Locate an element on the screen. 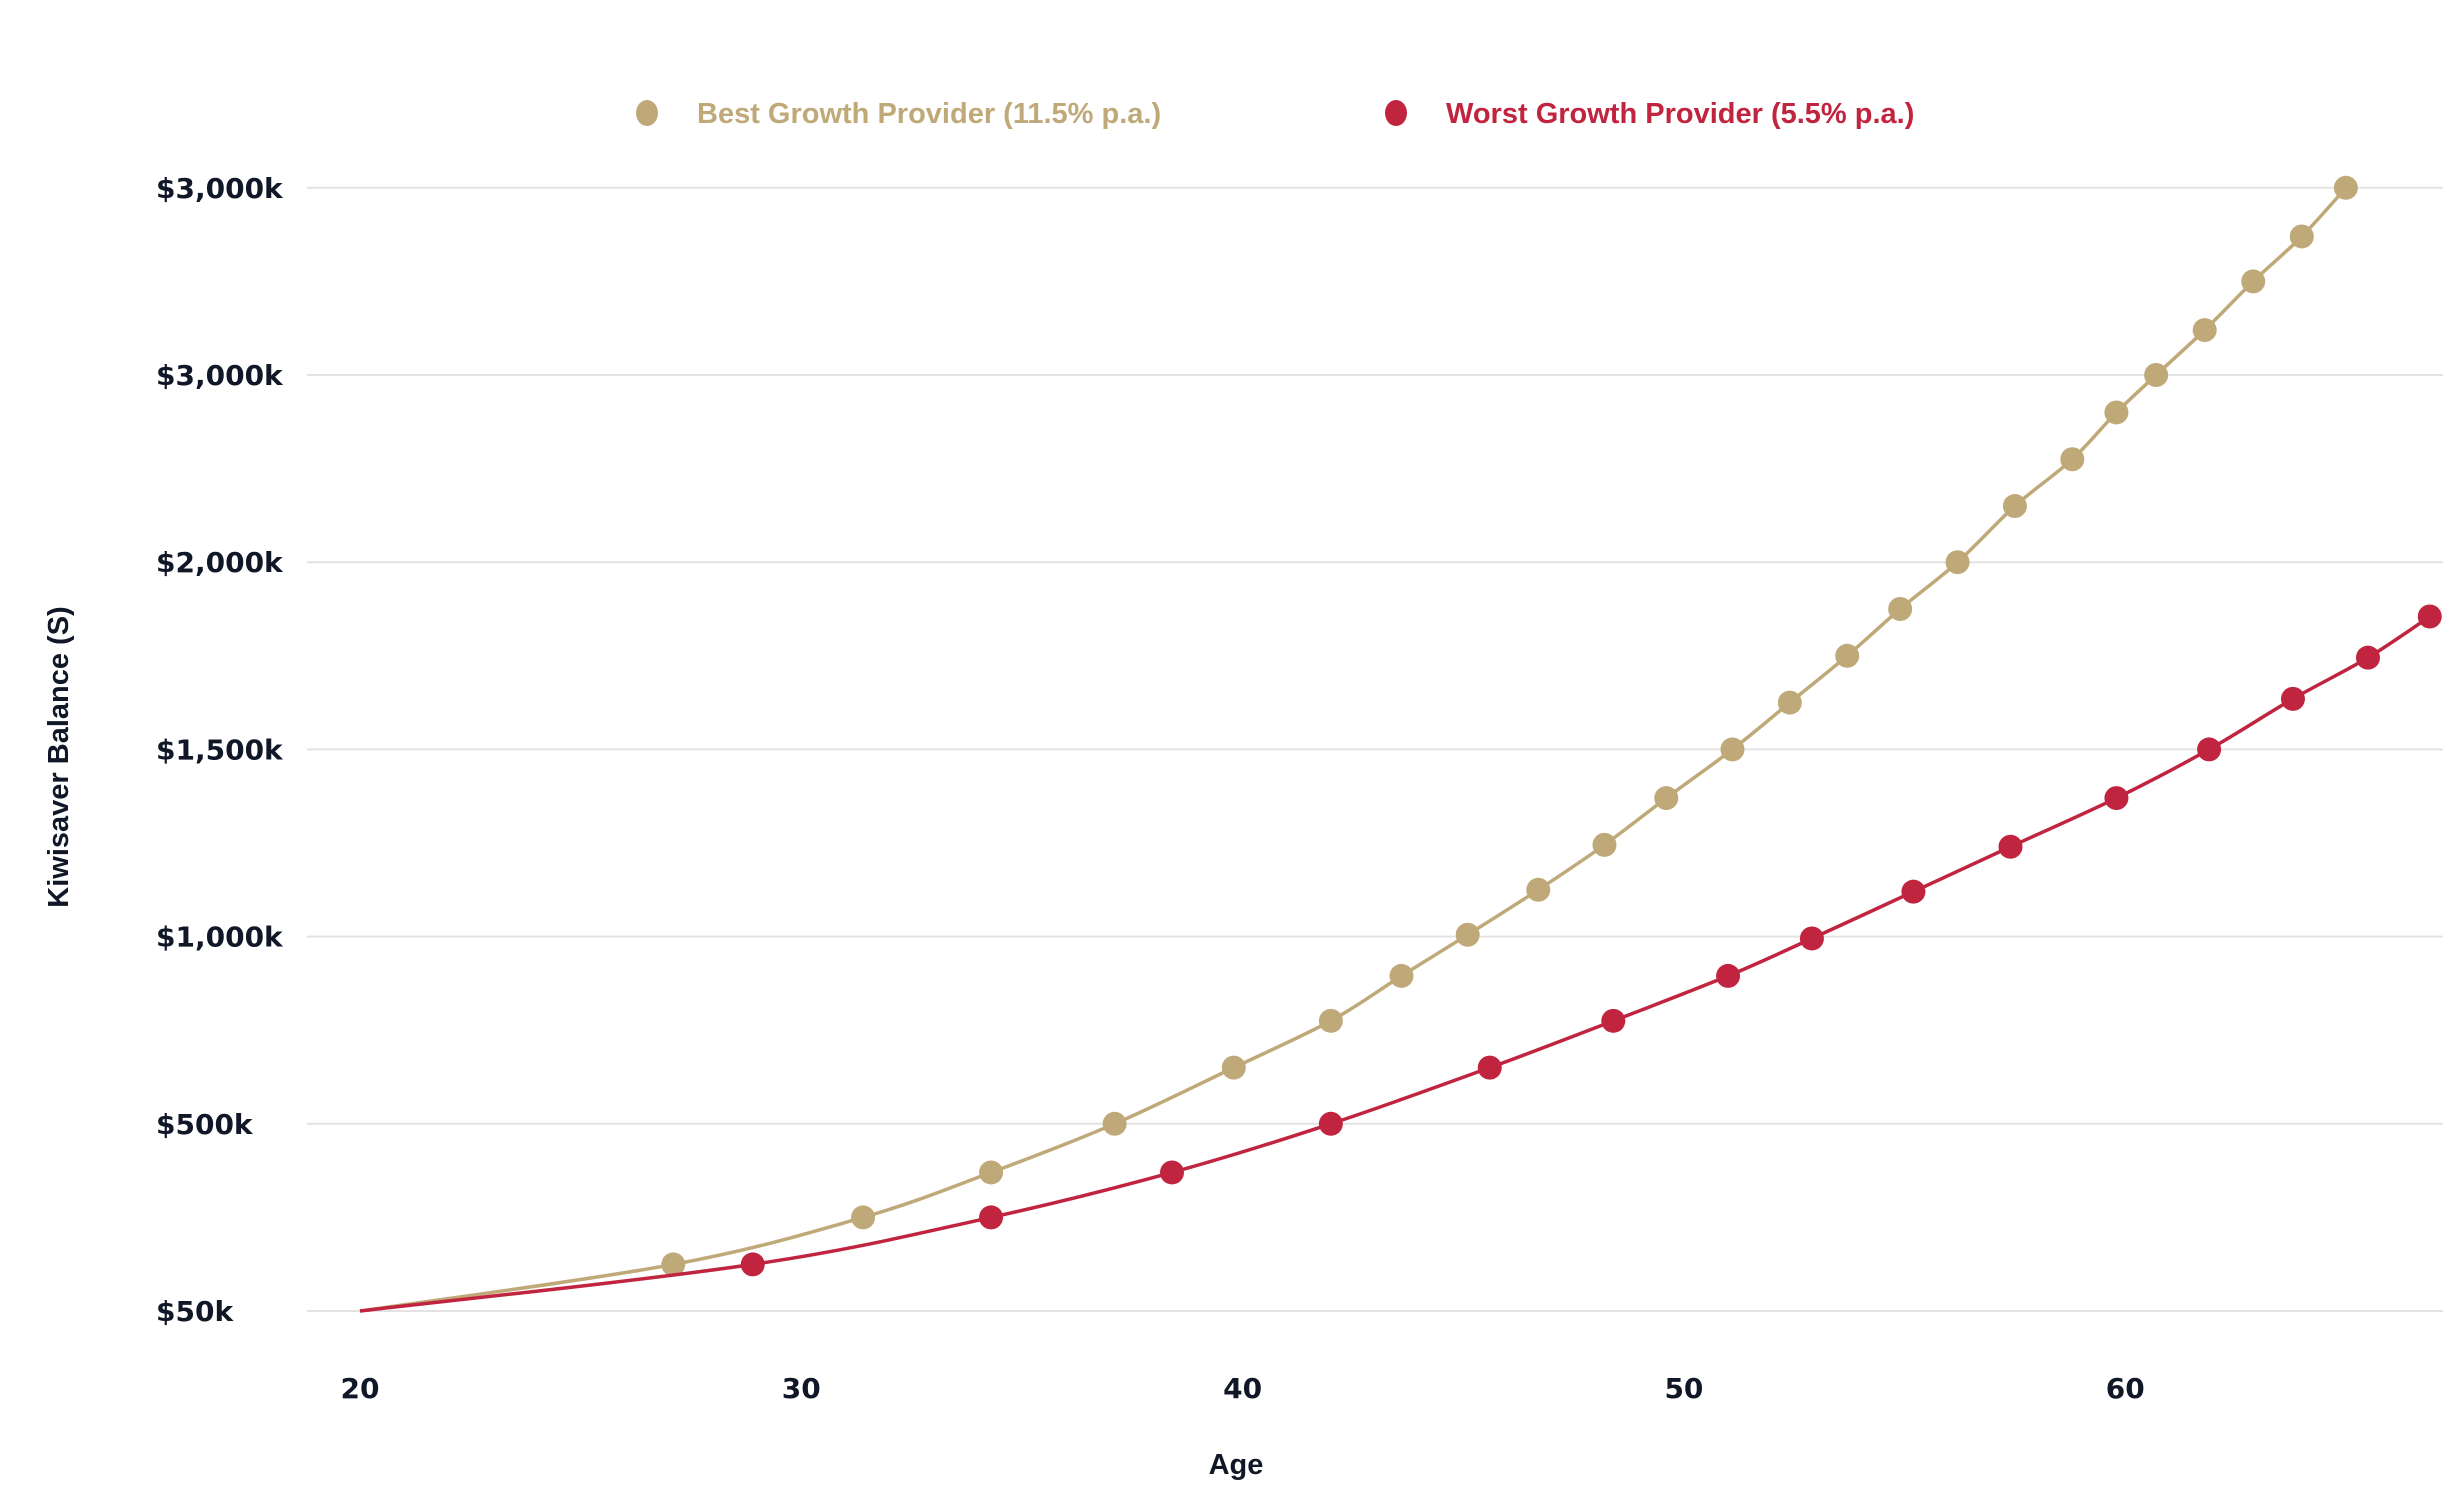 This screenshot has width=2459, height=1511. y-tick-label: $500k is located at coordinates (205, 1124).